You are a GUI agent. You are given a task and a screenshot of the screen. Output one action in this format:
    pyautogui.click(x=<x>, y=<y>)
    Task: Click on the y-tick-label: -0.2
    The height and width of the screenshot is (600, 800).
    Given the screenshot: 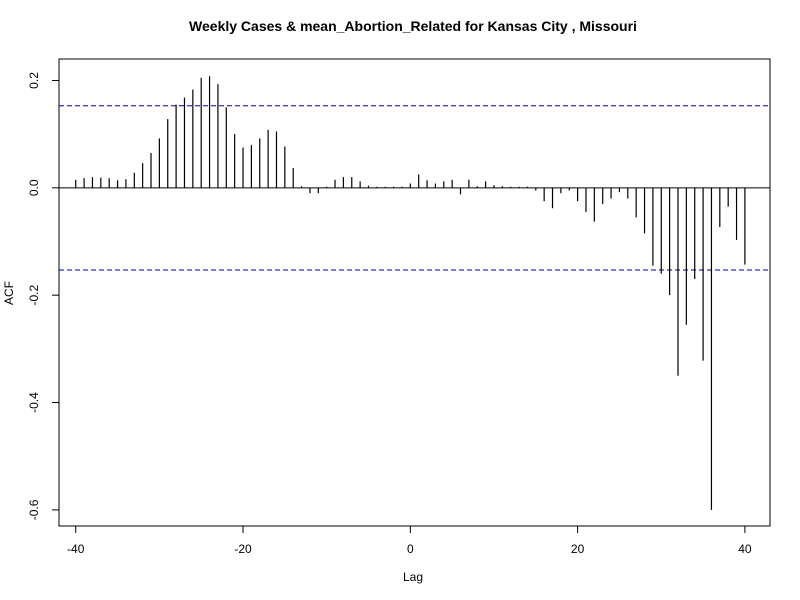 What is the action you would take?
    pyautogui.click(x=34, y=295)
    